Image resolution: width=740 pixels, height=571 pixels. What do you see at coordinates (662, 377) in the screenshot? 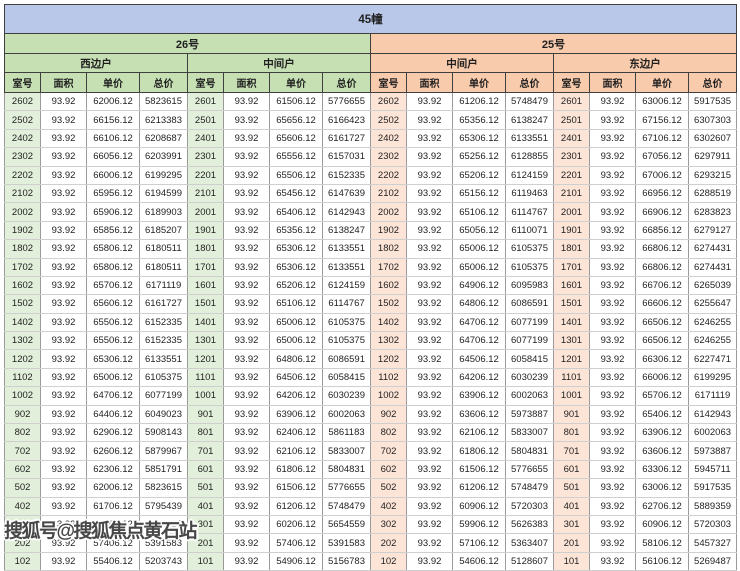
I see `unit-price-cell: 66006.12` at bounding box center [662, 377].